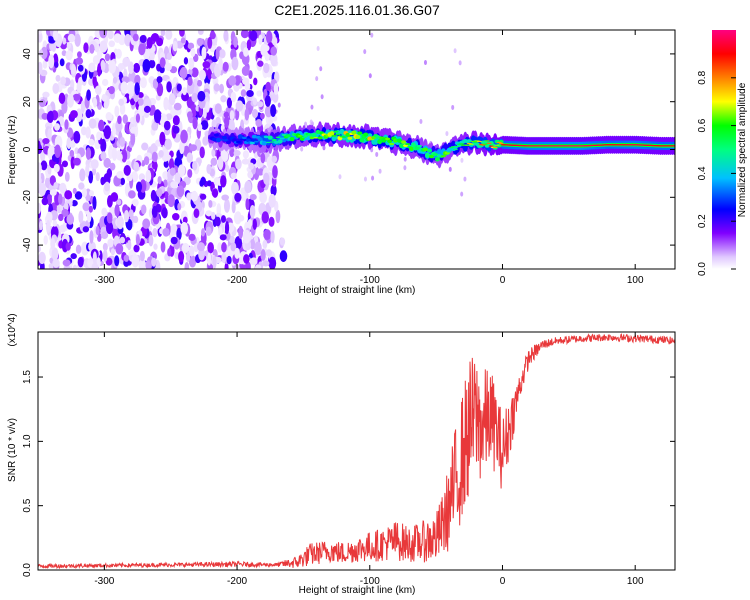 This screenshot has height=600, width=750. Describe the element at coordinates (635, 581) in the screenshot. I see `snr-xtick-label: 100` at that location.